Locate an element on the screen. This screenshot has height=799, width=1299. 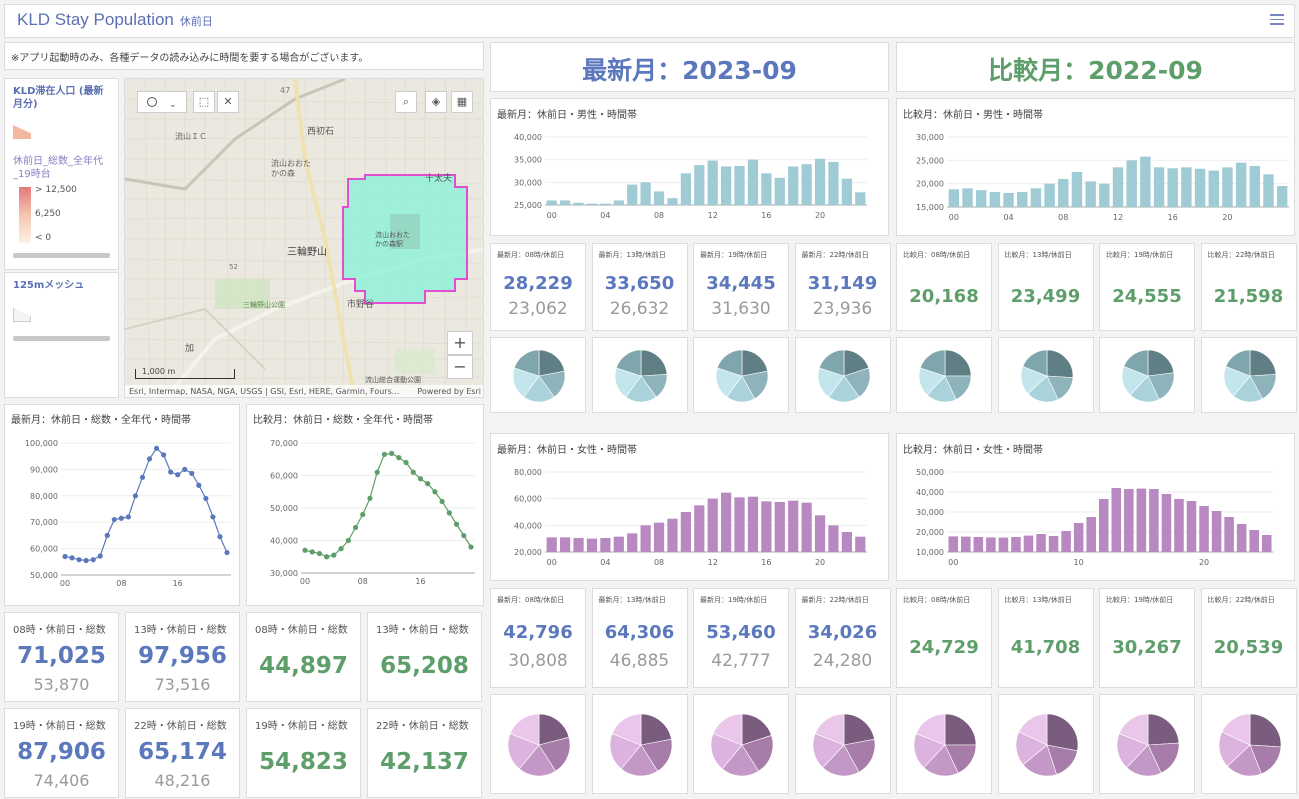
menu-icon is located at coordinates (1277, 20).